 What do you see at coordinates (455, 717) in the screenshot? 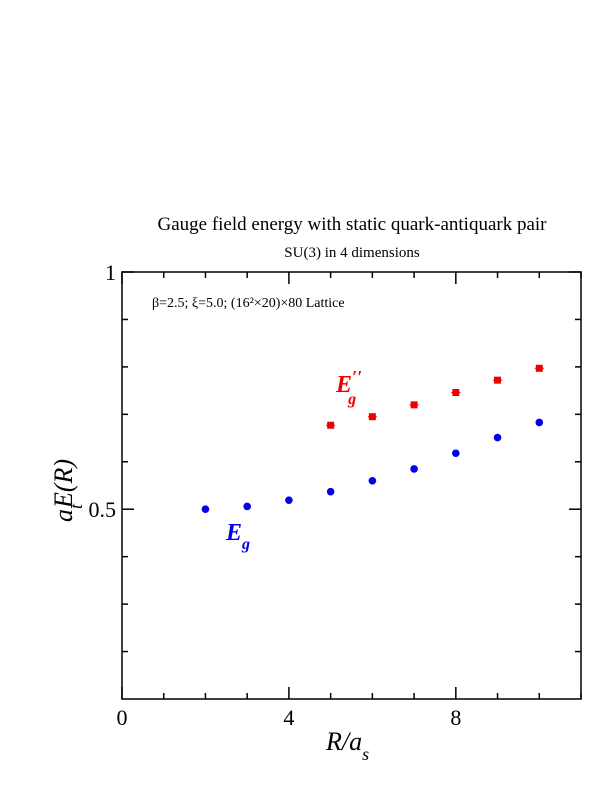
I see `x-tick-label: 8` at bounding box center [455, 717].